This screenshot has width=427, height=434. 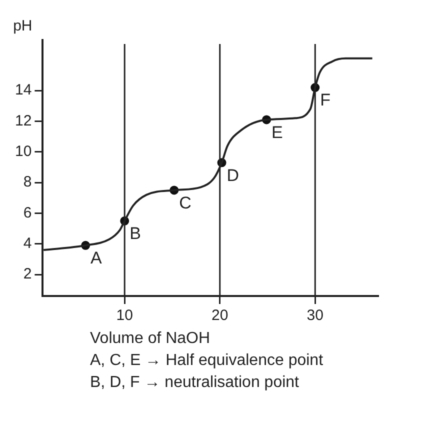 I want to click on text: B, D, F → neutralisation point, so click(x=195, y=383).